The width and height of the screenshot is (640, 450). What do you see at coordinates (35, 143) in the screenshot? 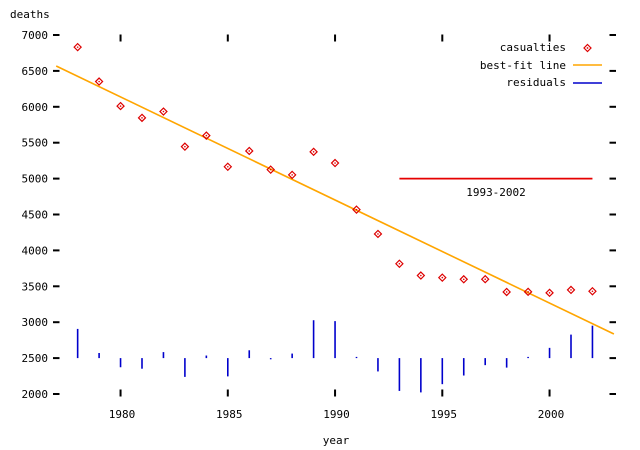
I see `svg-text: 5500` at bounding box center [35, 143].